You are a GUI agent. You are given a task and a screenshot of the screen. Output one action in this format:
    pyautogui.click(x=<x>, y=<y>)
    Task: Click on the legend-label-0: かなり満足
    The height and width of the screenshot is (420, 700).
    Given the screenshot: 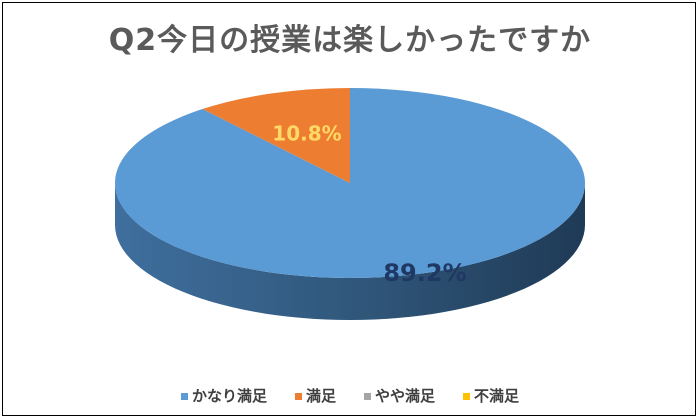 What is the action you would take?
    pyautogui.click(x=229, y=396)
    